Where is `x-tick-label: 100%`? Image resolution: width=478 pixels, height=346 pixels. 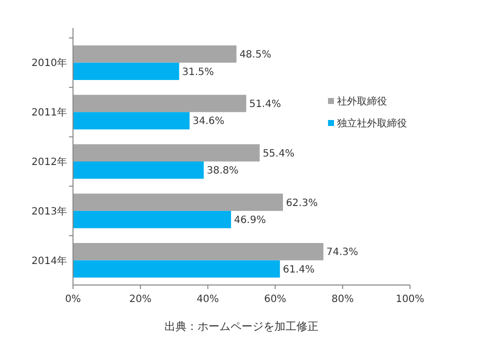
x-tick-label: 100% is located at coordinates (410, 299).